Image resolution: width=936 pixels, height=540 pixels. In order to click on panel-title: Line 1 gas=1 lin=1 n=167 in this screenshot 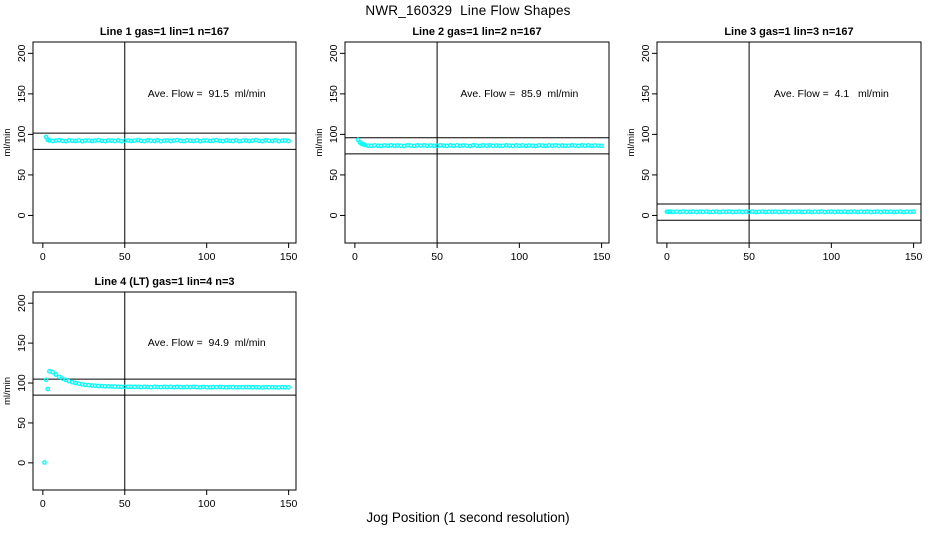, I will do `click(164, 32)`.